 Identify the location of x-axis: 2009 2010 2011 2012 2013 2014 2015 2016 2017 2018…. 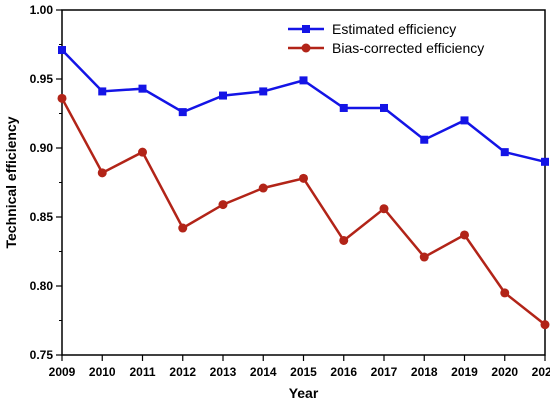
(299, 367).